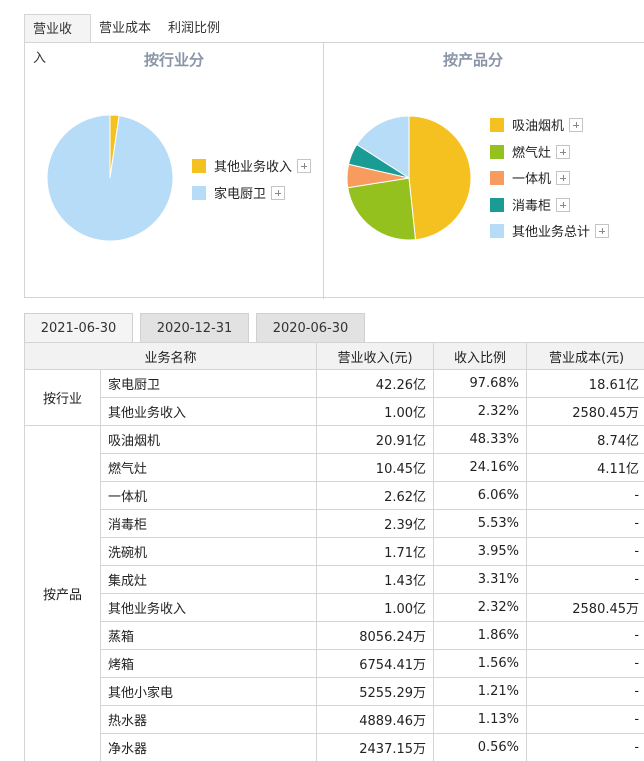 The image size is (644, 761). Describe the element at coordinates (530, 206) in the screenshot. I see `legend-item: 消毒柜` at that location.